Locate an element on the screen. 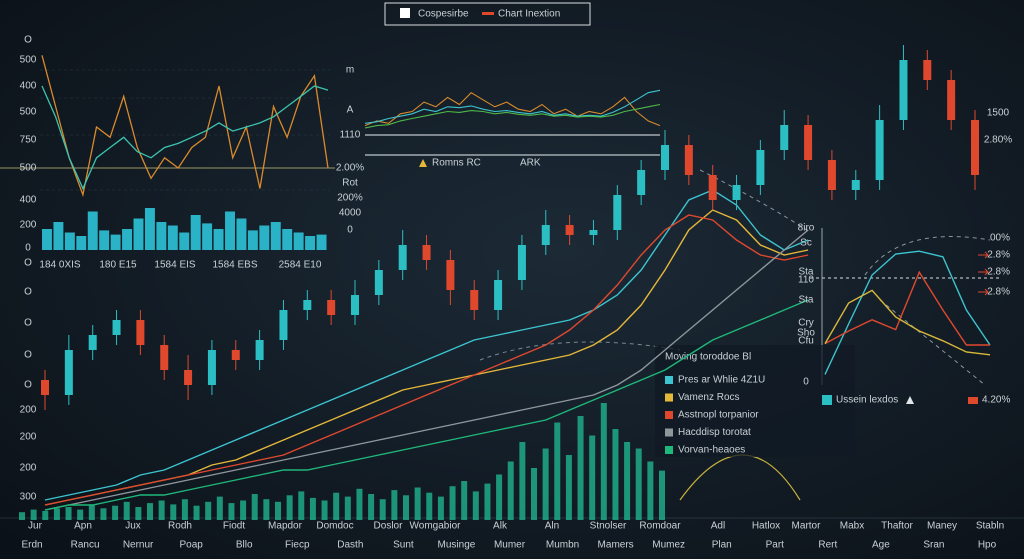 Image resolution: width=1024 pixels, height=559 pixels. x-tick-label: Erdn is located at coordinates (31, 545).